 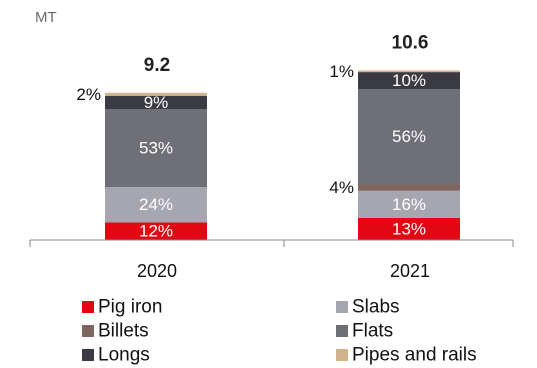 I want to click on segment-label: 10%, so click(x=409, y=80).